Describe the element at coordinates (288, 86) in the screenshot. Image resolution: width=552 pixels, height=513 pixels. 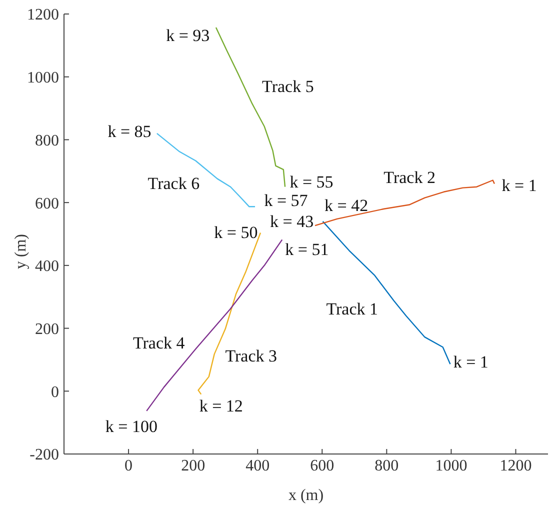
I see `annotation: Track 5` at that location.